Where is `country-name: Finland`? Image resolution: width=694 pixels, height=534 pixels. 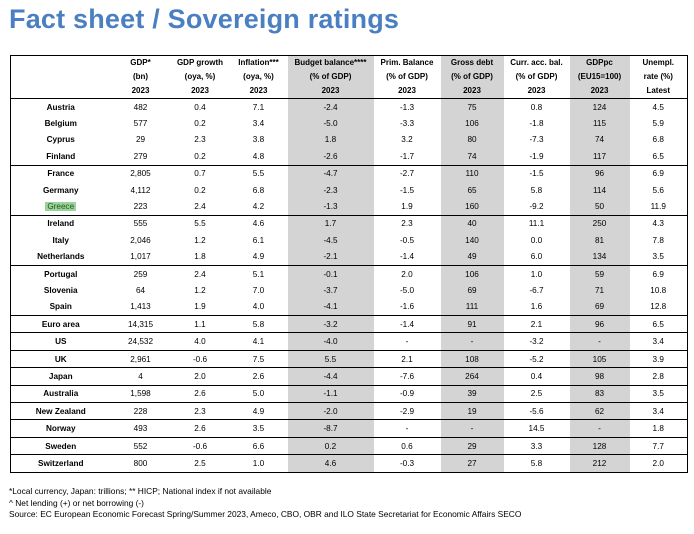
country-name: Finland is located at coordinates (61, 156).